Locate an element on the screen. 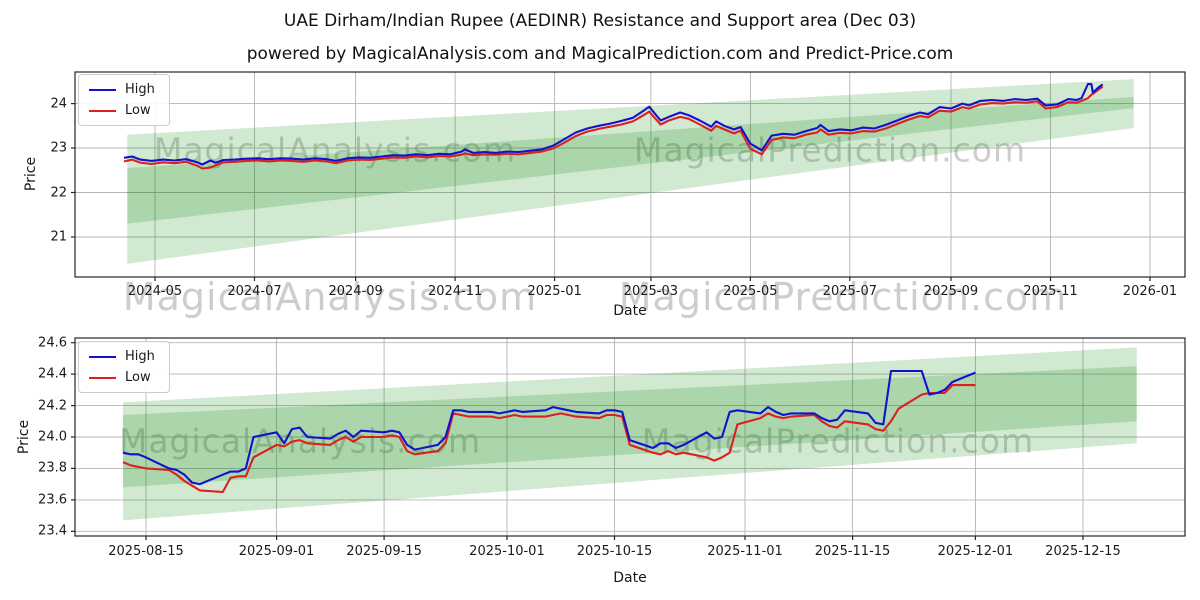  x-tick-label: 2025-03 is located at coordinates (651, 291).